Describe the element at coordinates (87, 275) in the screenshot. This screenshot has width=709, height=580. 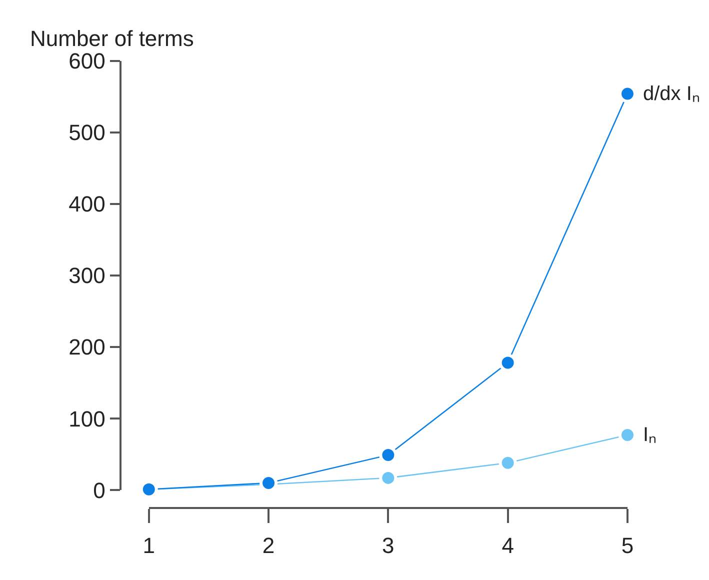
I see `y-tick-label: 300` at that location.